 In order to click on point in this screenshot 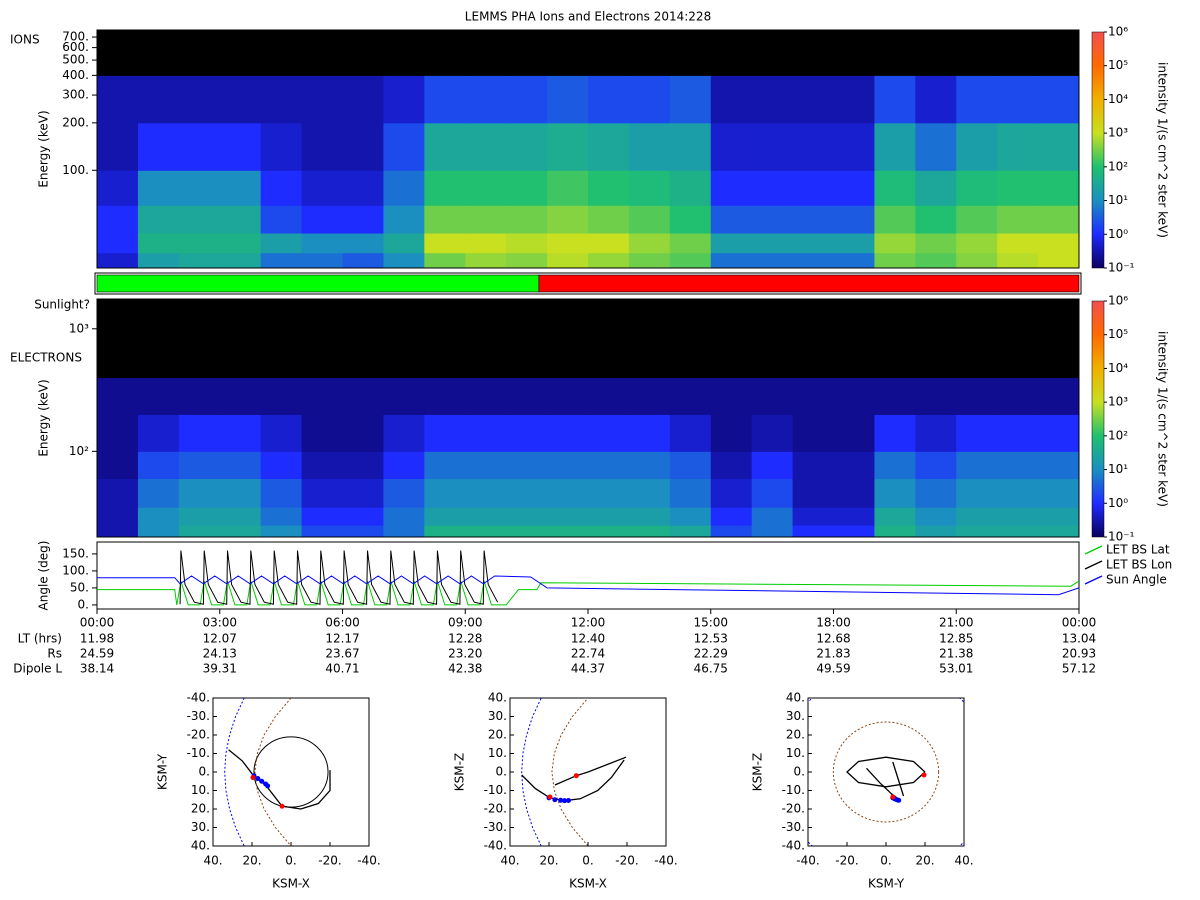, I will do `click(561, 800)`.